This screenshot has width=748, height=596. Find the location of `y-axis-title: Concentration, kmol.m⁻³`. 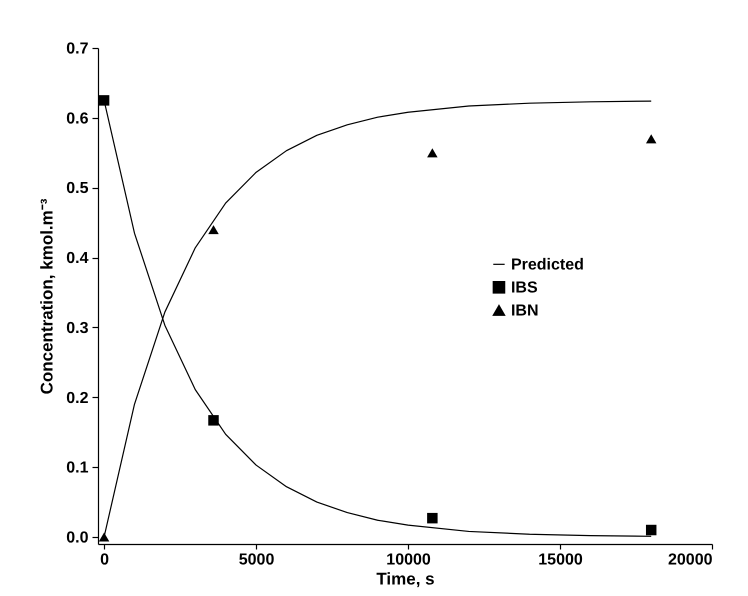

y-axis-title: Concentration, kmol.m⁻³ is located at coordinates (46, 296).